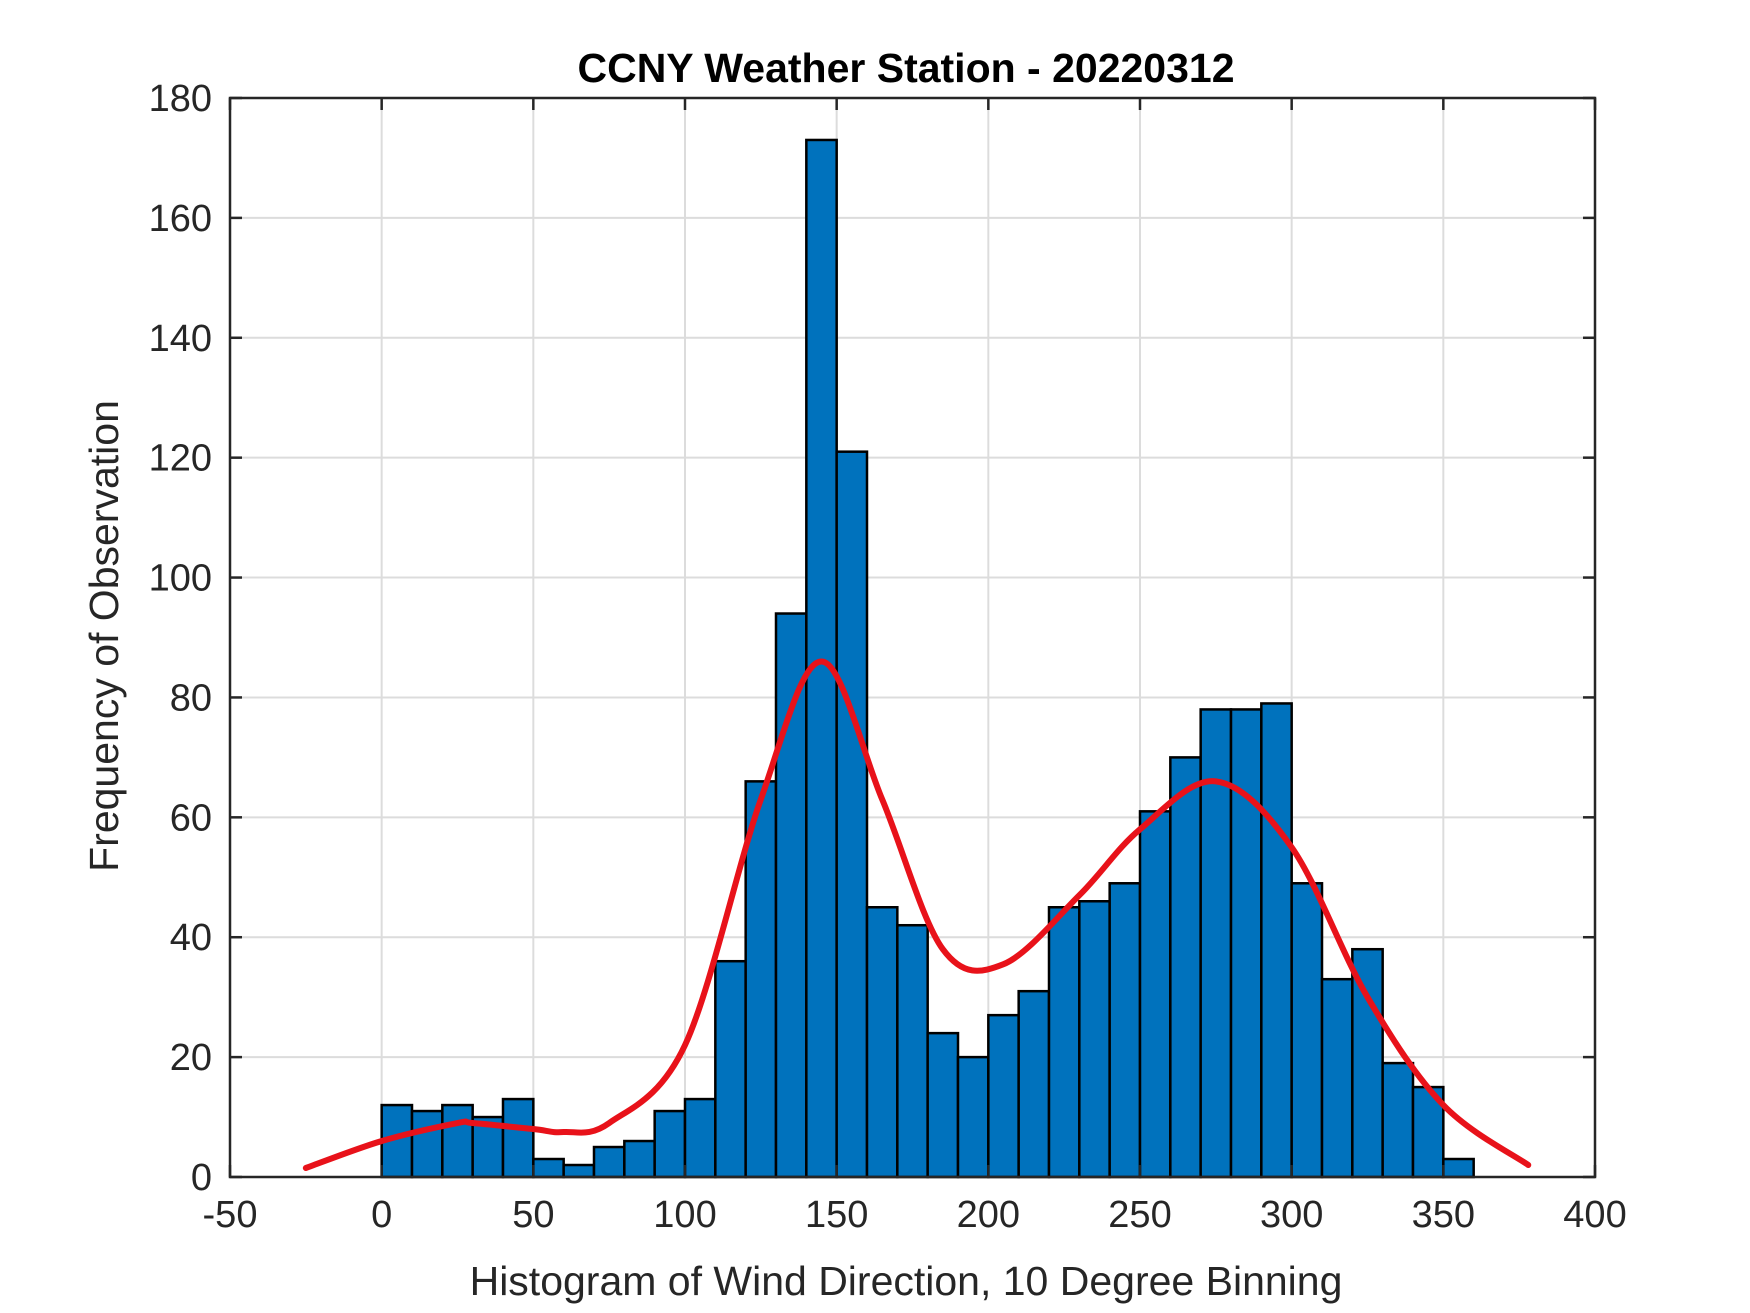 Image resolution: width=1750 pixels, height=1313 pixels. Describe the element at coordinates (180, 638) in the screenshot. I see `y-tick-labels: 0 20 40 60 80 100 120 140 160 180` at that location.